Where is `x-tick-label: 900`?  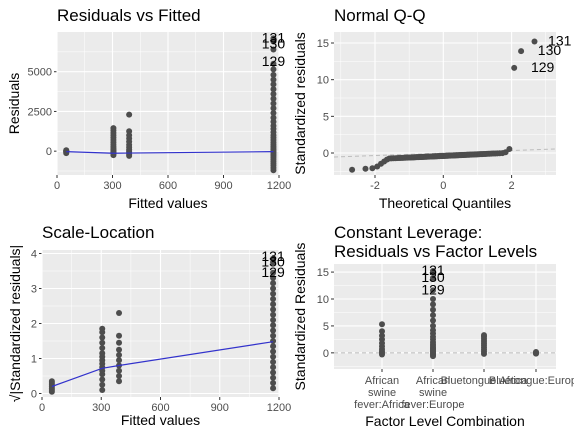 x-tick-label: 900 is located at coordinates (220, 408).